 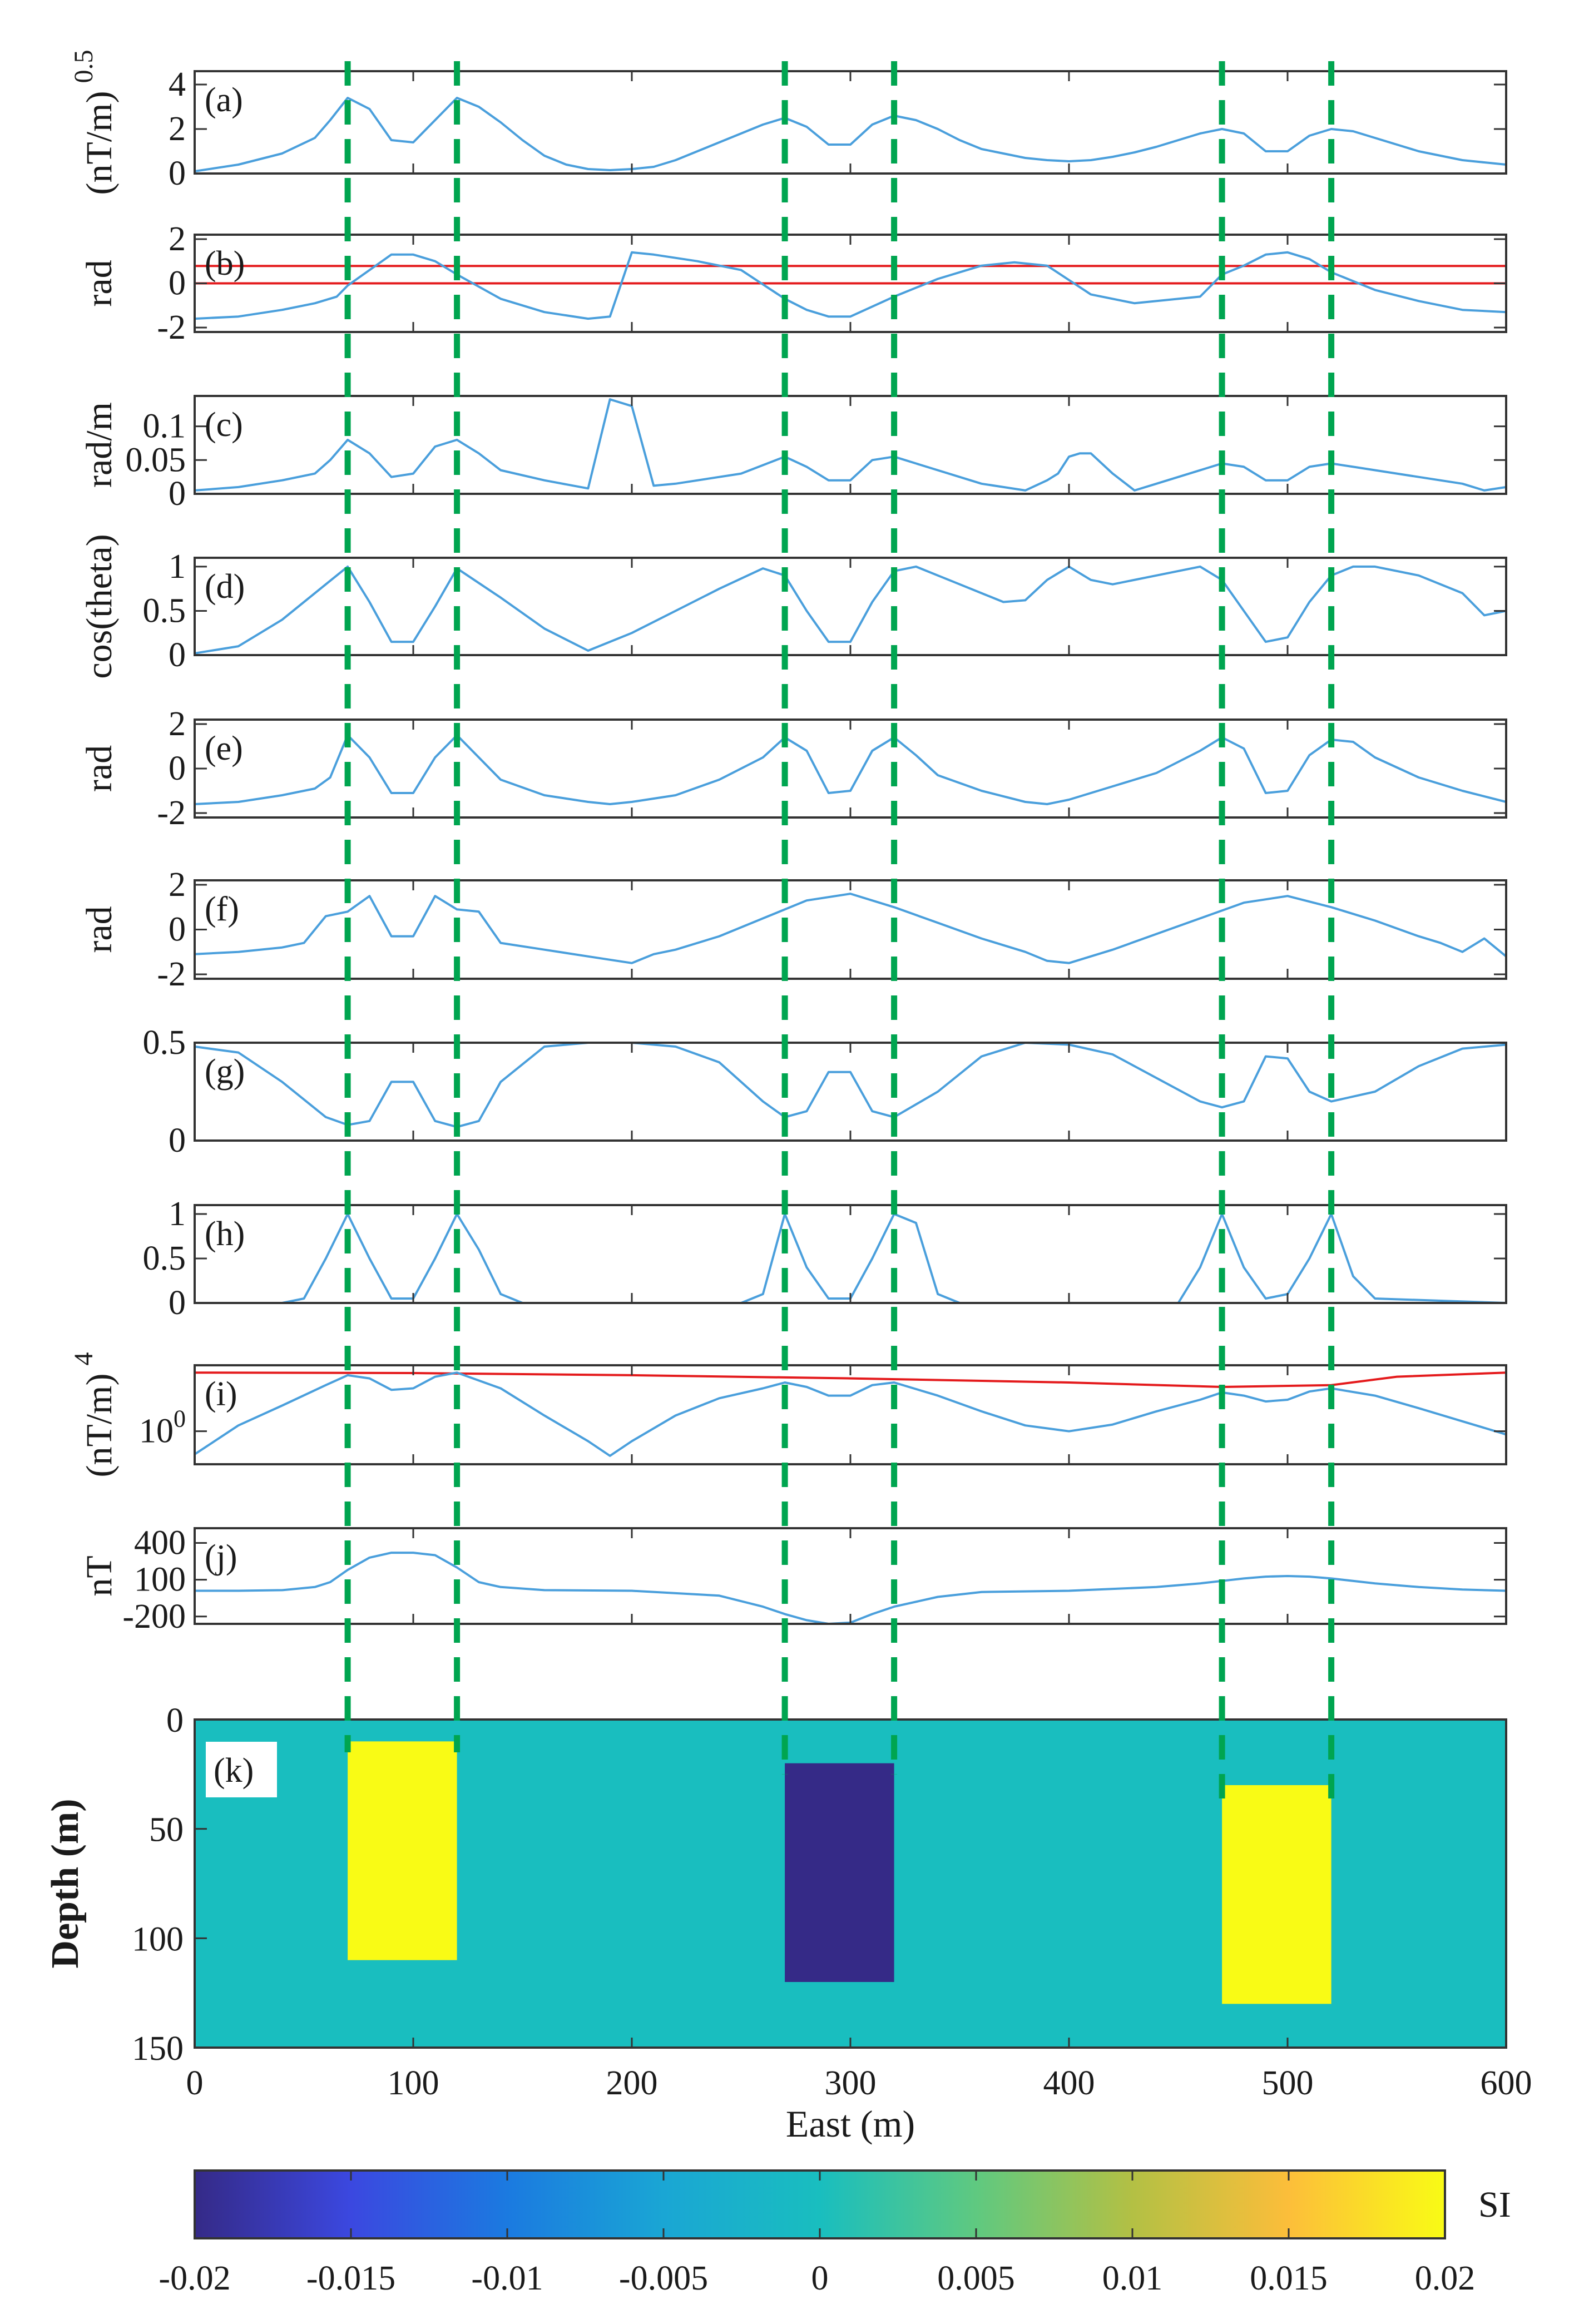 I want to click on panel-b: -2 0 2 (b) rad, so click(x=793, y=283).